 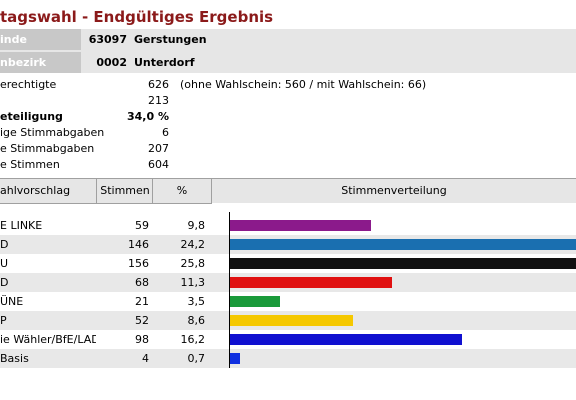 What do you see at coordinates (142, 282) in the screenshot?
I see `vote-count: 68` at bounding box center [142, 282].